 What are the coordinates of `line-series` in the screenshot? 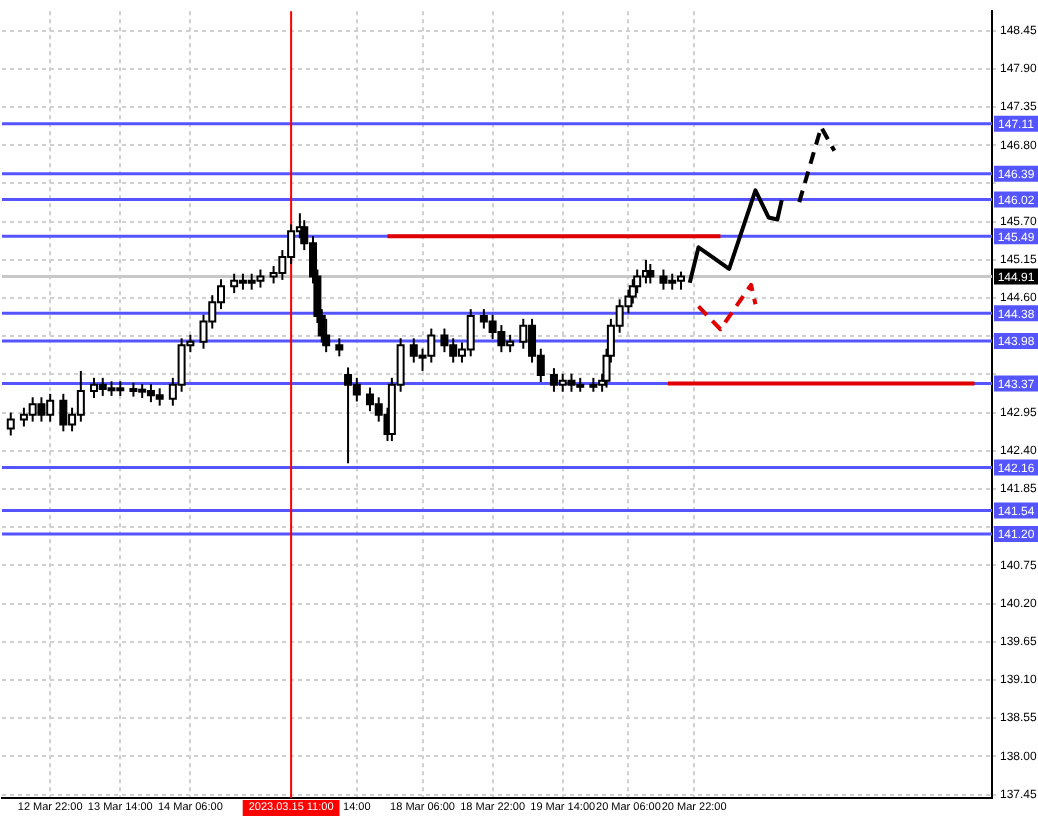 It's located at (727, 307).